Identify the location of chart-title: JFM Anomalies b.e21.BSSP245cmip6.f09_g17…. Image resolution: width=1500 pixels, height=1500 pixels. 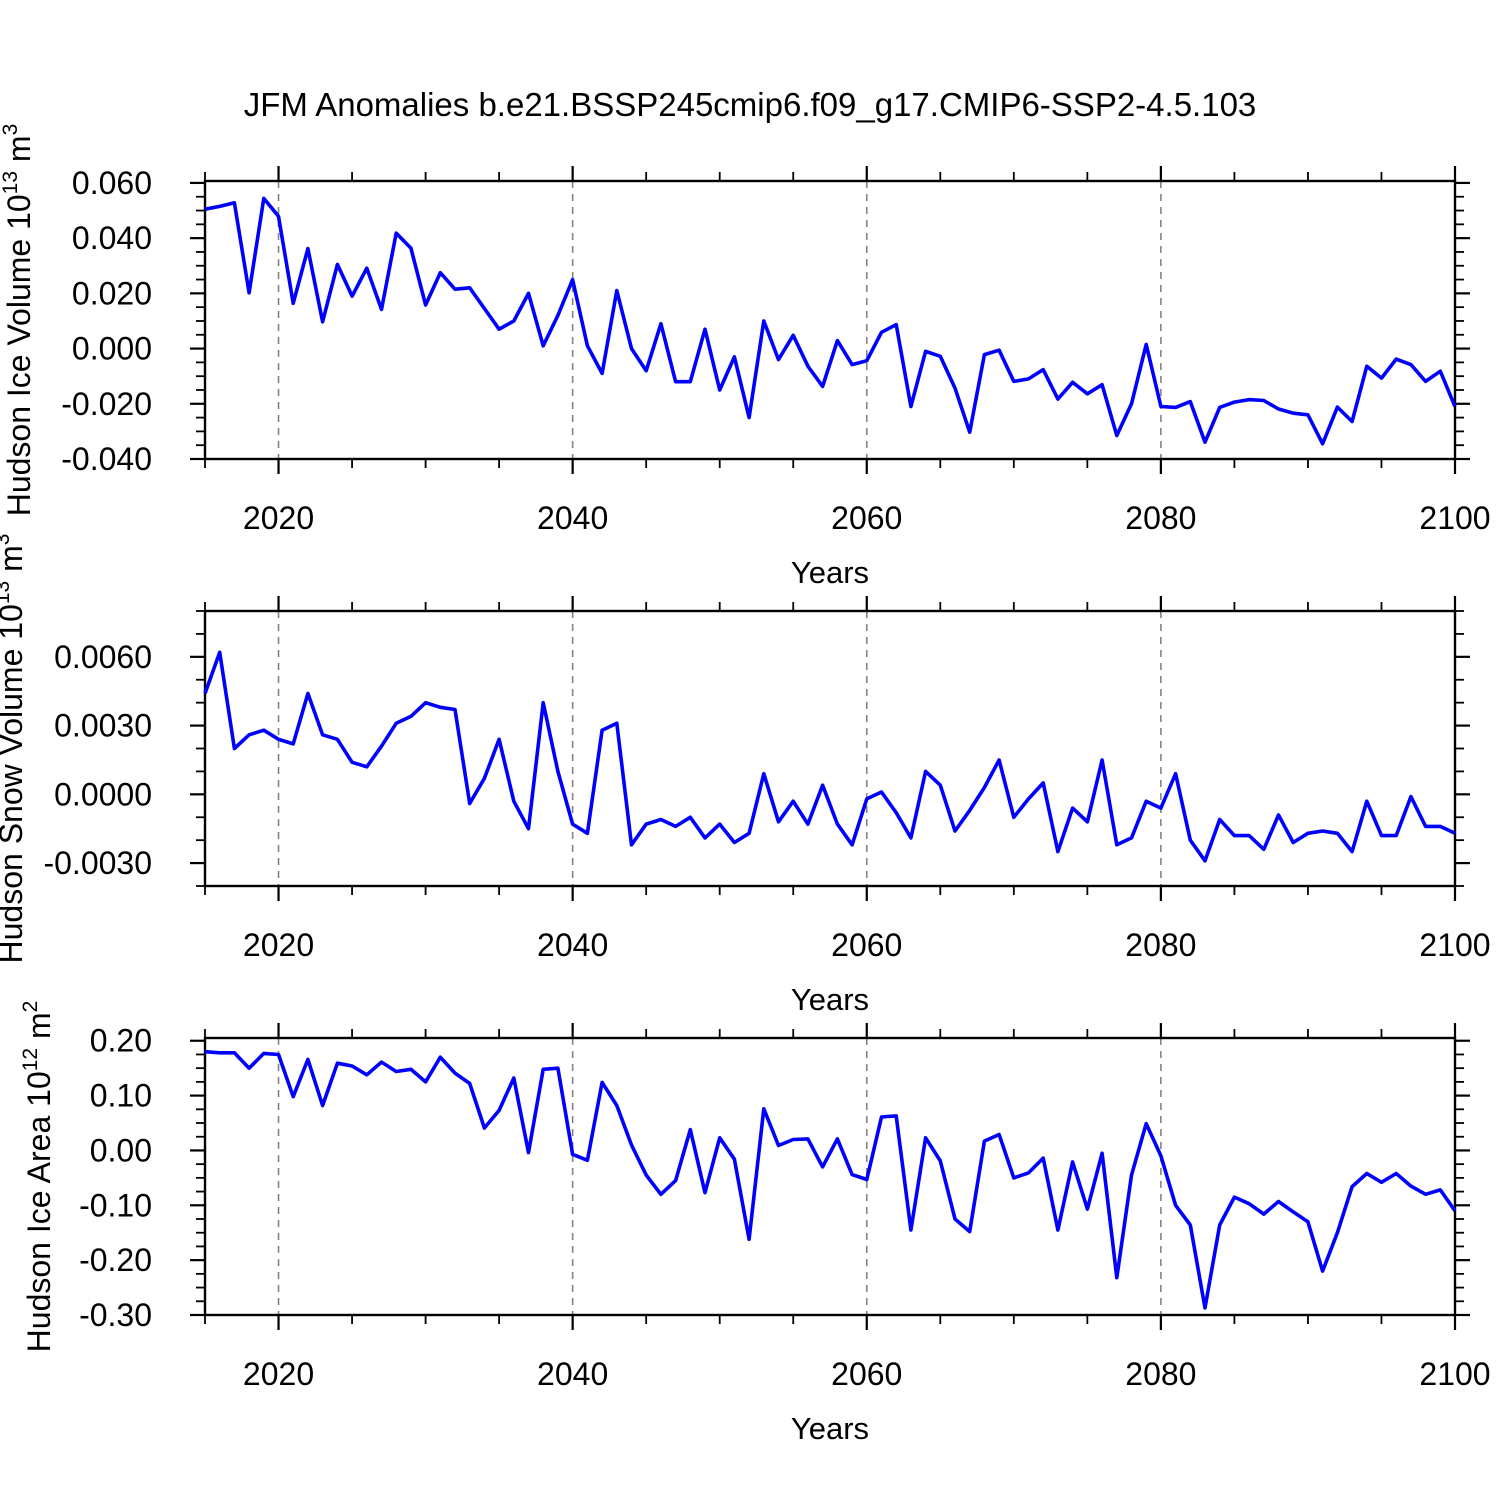
(750, 104).